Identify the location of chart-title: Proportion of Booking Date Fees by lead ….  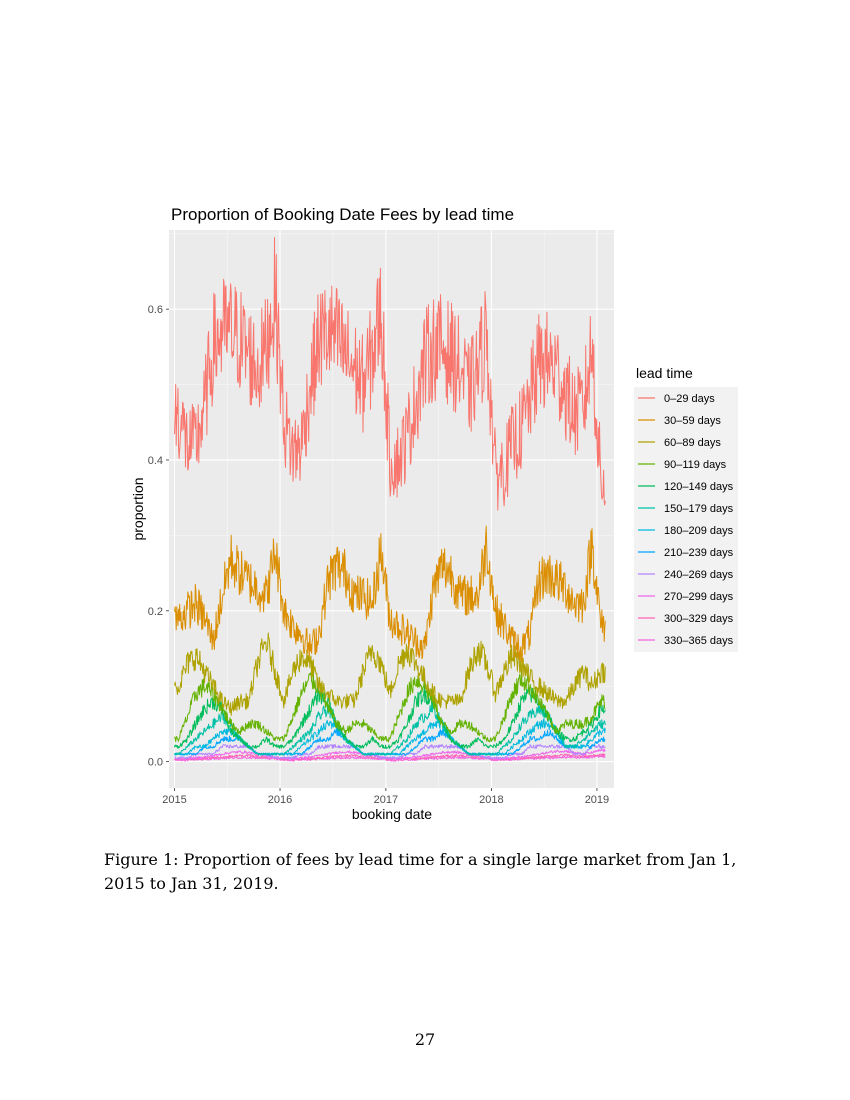
(342, 214).